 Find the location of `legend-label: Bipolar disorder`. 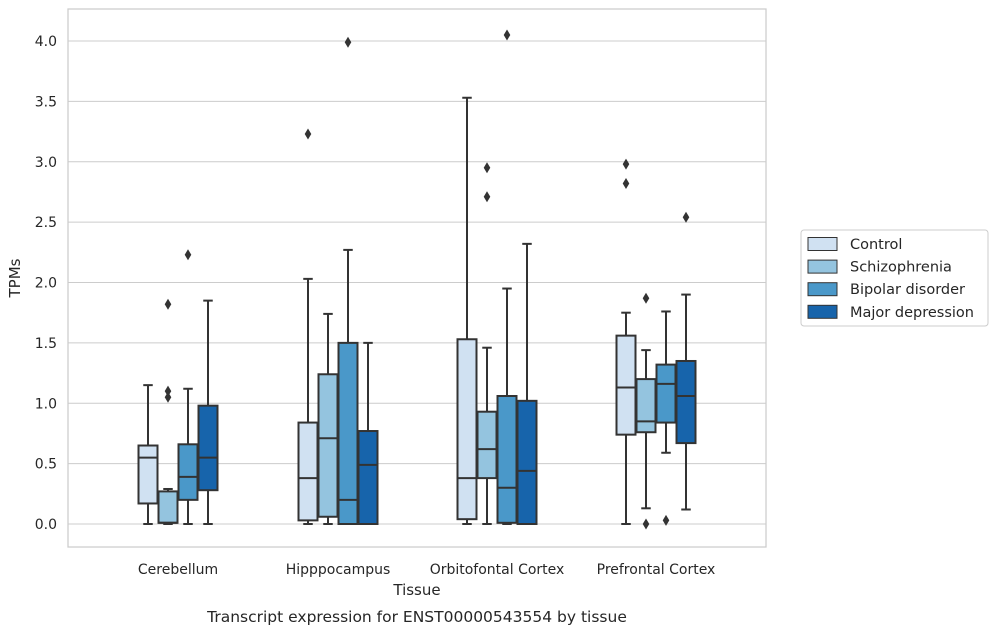

legend-label: Bipolar disorder is located at coordinates (907, 290).